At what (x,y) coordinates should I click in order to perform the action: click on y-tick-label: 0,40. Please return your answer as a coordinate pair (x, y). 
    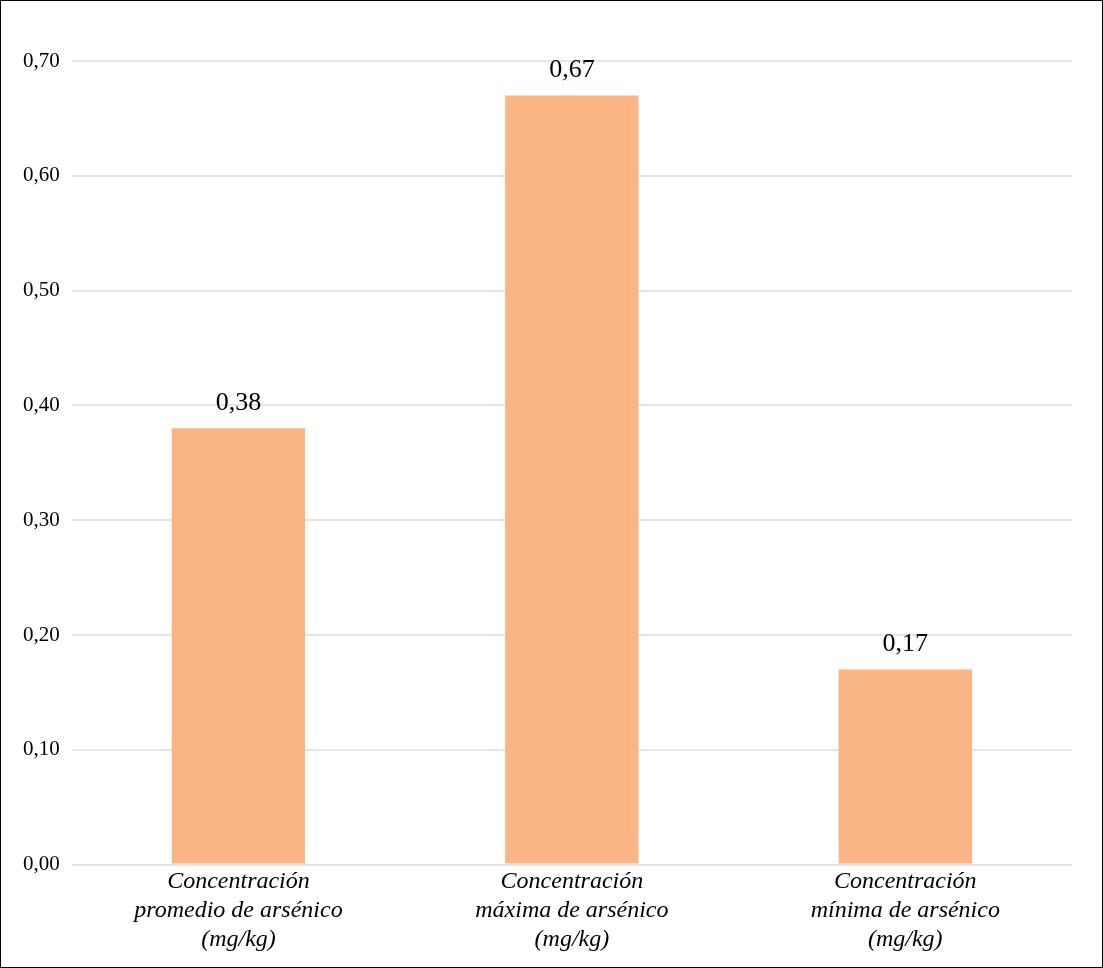
    Looking at the image, I should click on (41, 403).